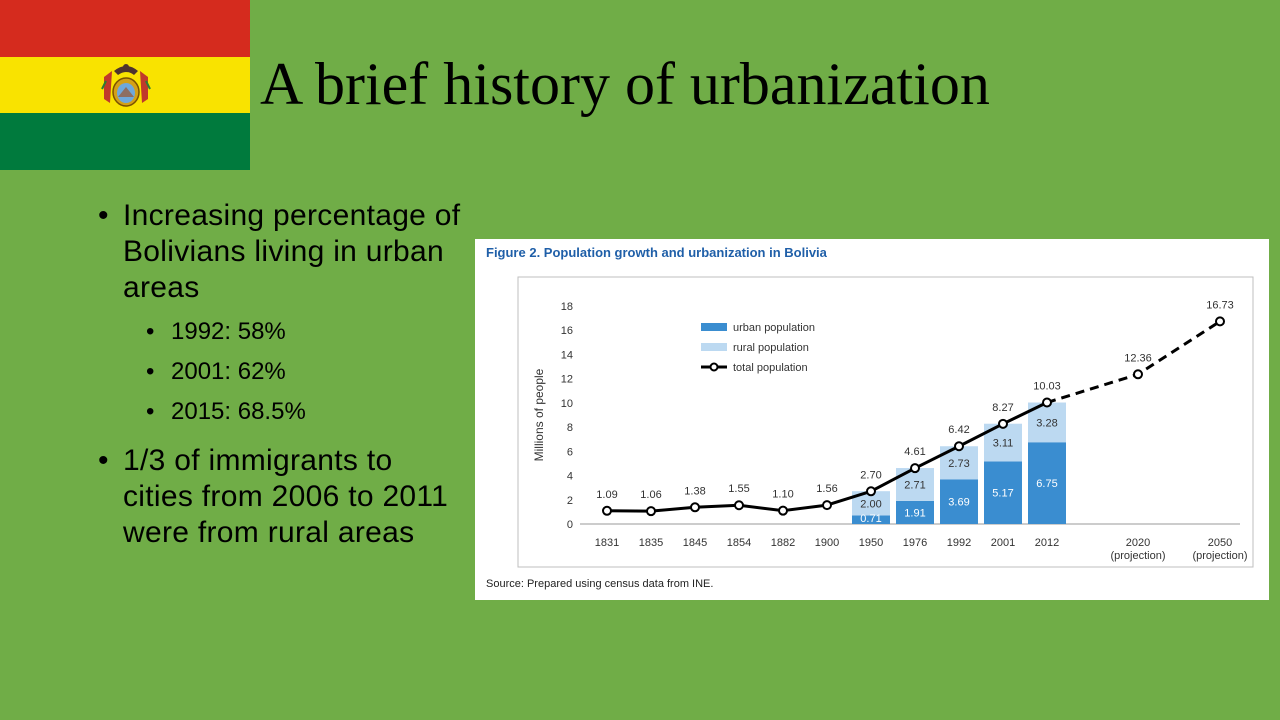 The height and width of the screenshot is (720, 1280). Describe the element at coordinates (307, 332) in the screenshot. I see `sub-bullet-item: • 1992: 58%` at that location.